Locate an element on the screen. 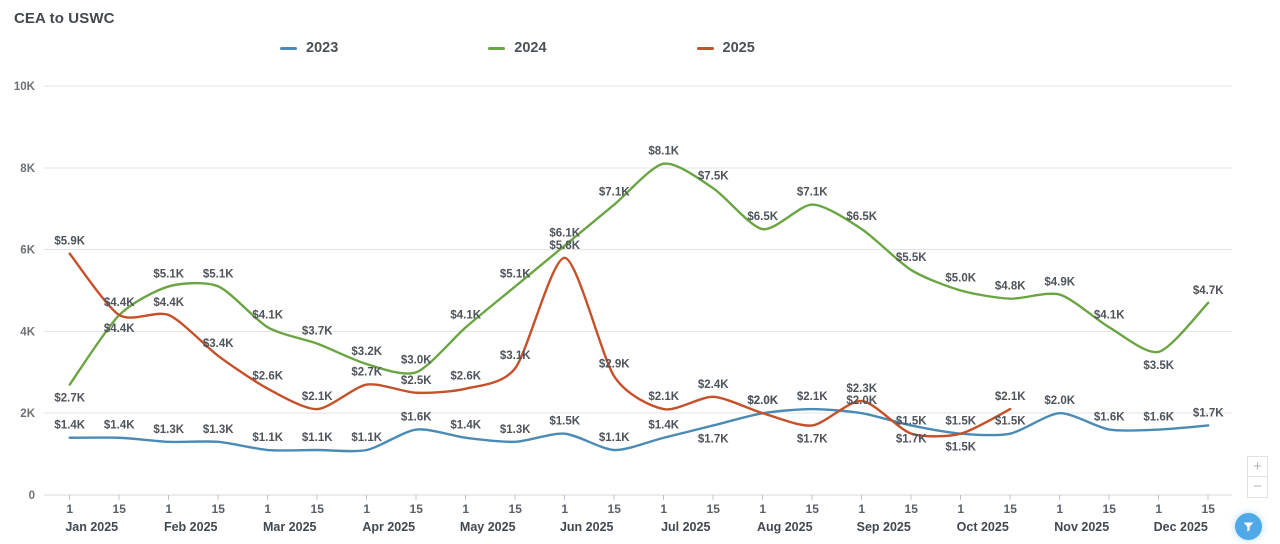 Image resolution: width=1280 pixels, height=544 pixels. series-line-2023 is located at coordinates (639, 430).